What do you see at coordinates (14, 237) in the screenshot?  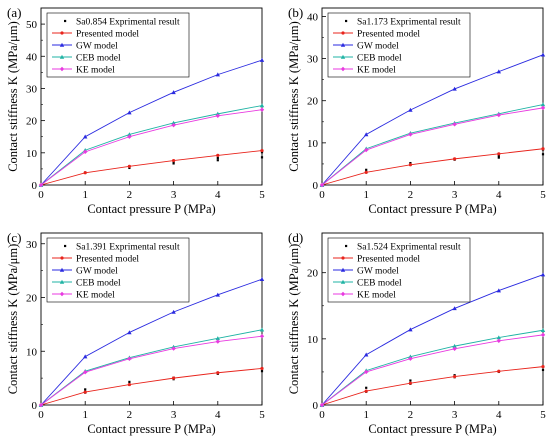 I see `panel-label: (c)` at bounding box center [14, 237].